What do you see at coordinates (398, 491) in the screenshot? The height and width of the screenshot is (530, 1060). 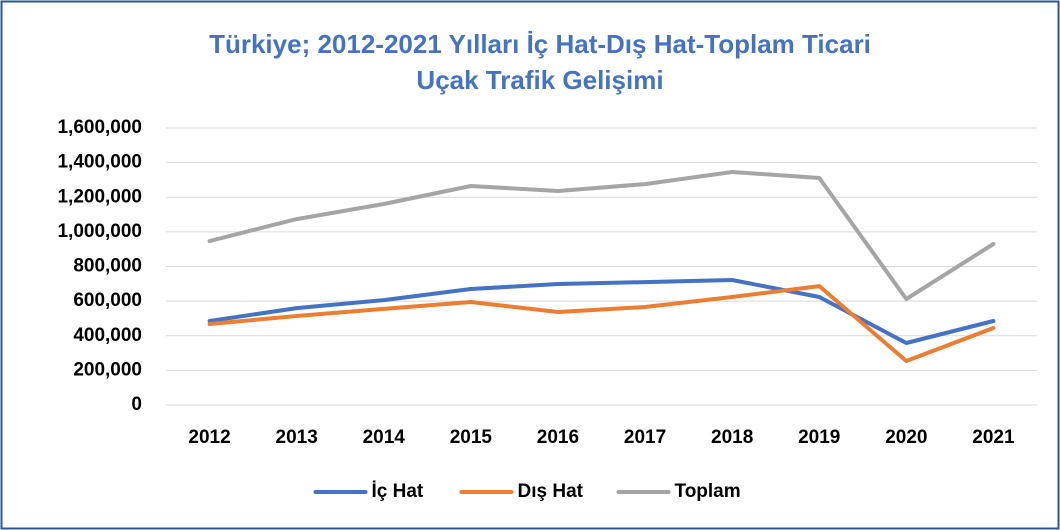 I see `legend-label: İç Hat` at bounding box center [398, 491].